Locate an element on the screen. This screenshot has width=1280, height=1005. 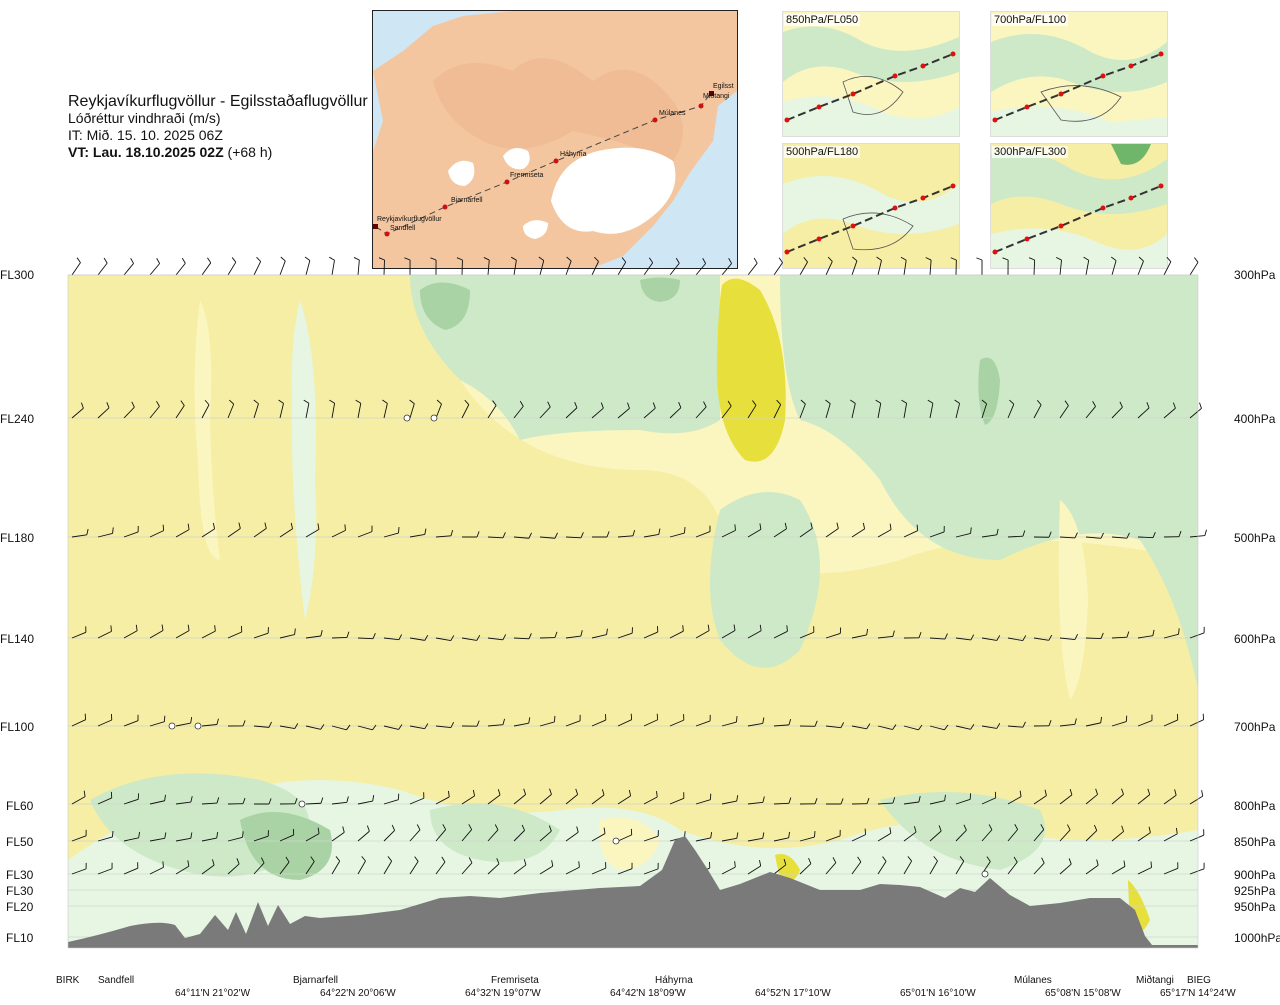
pale-yellow-band is located at coordinates (629, 843).